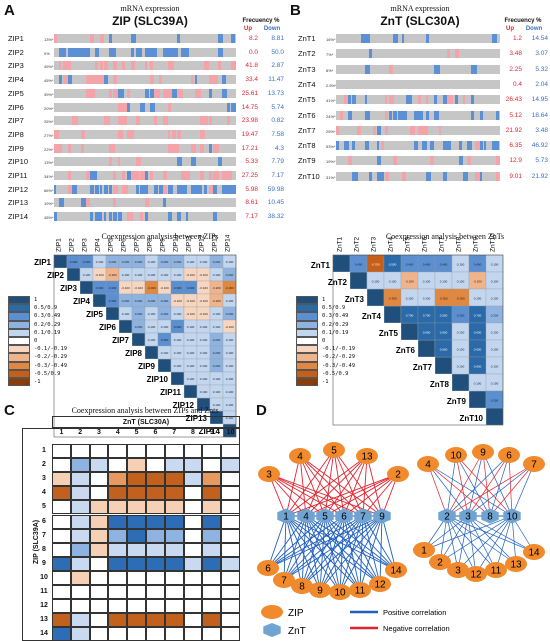 The width and height of the screenshot is (550, 641). Describe the element at coordinates (18, 189) in the screenshot. I see `zip-row-label: ZIP12` at that location.